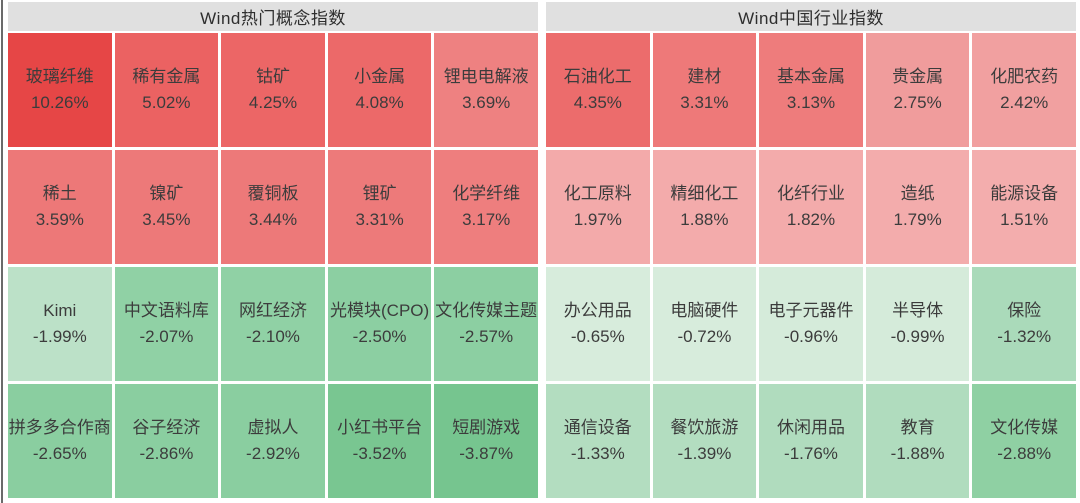  Describe the element at coordinates (486, 207) in the screenshot. I see `heatmap-cell: 化学纤维 3.17%` at that location.